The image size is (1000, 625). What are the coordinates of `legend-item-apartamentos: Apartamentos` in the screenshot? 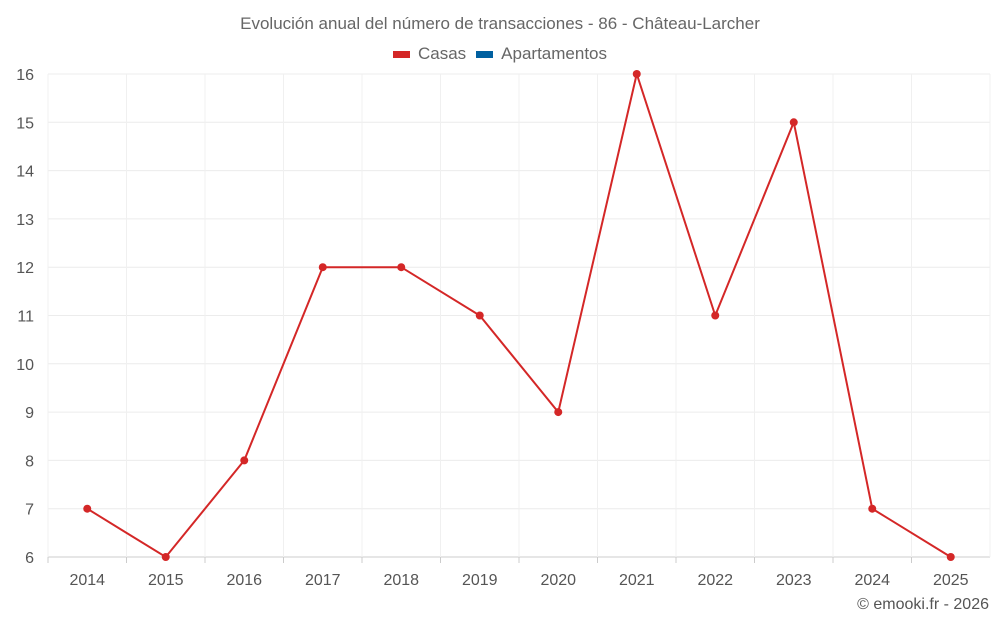 It's located at (541, 54).